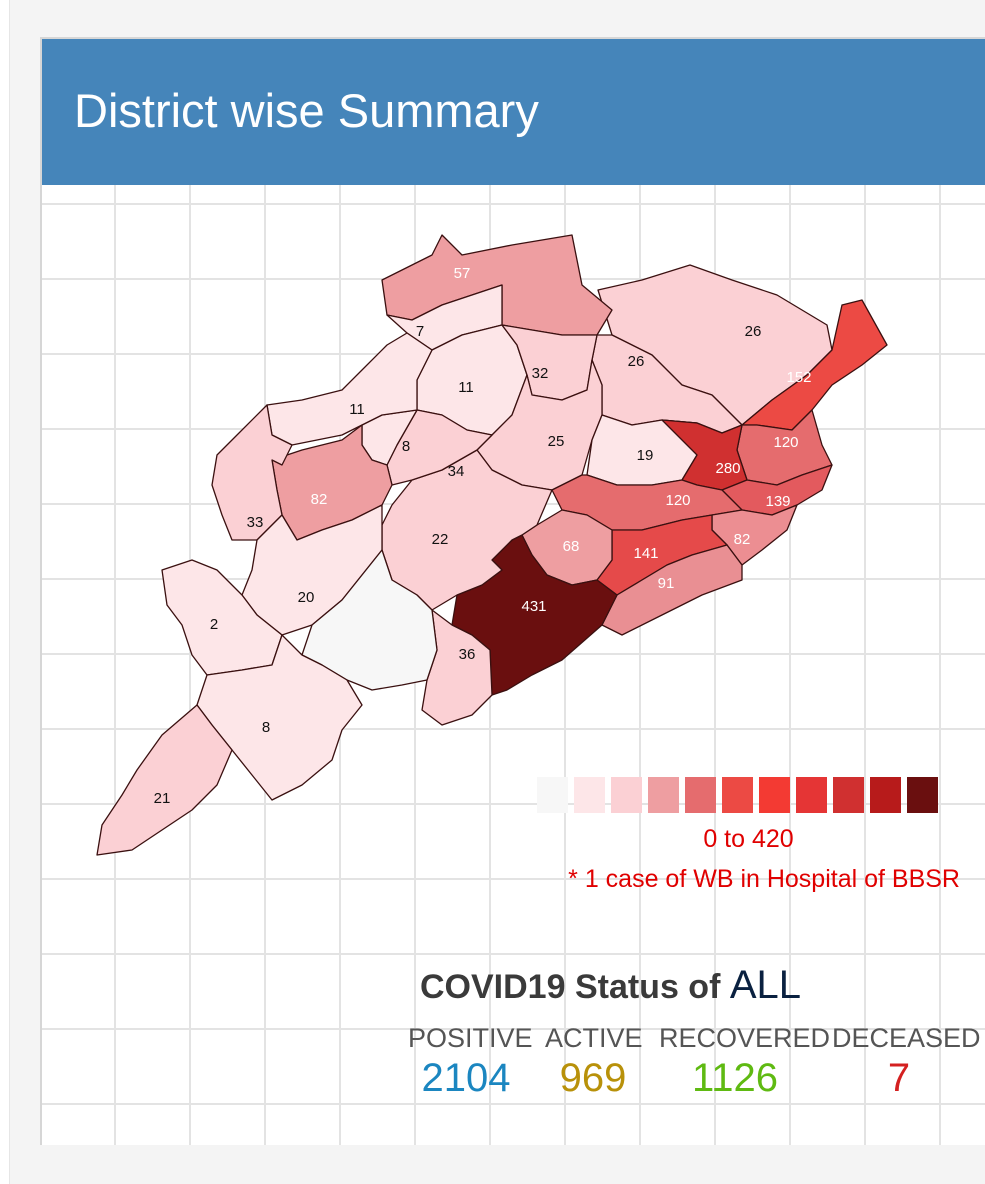  I want to click on district-value-label: 141, so click(645, 553).